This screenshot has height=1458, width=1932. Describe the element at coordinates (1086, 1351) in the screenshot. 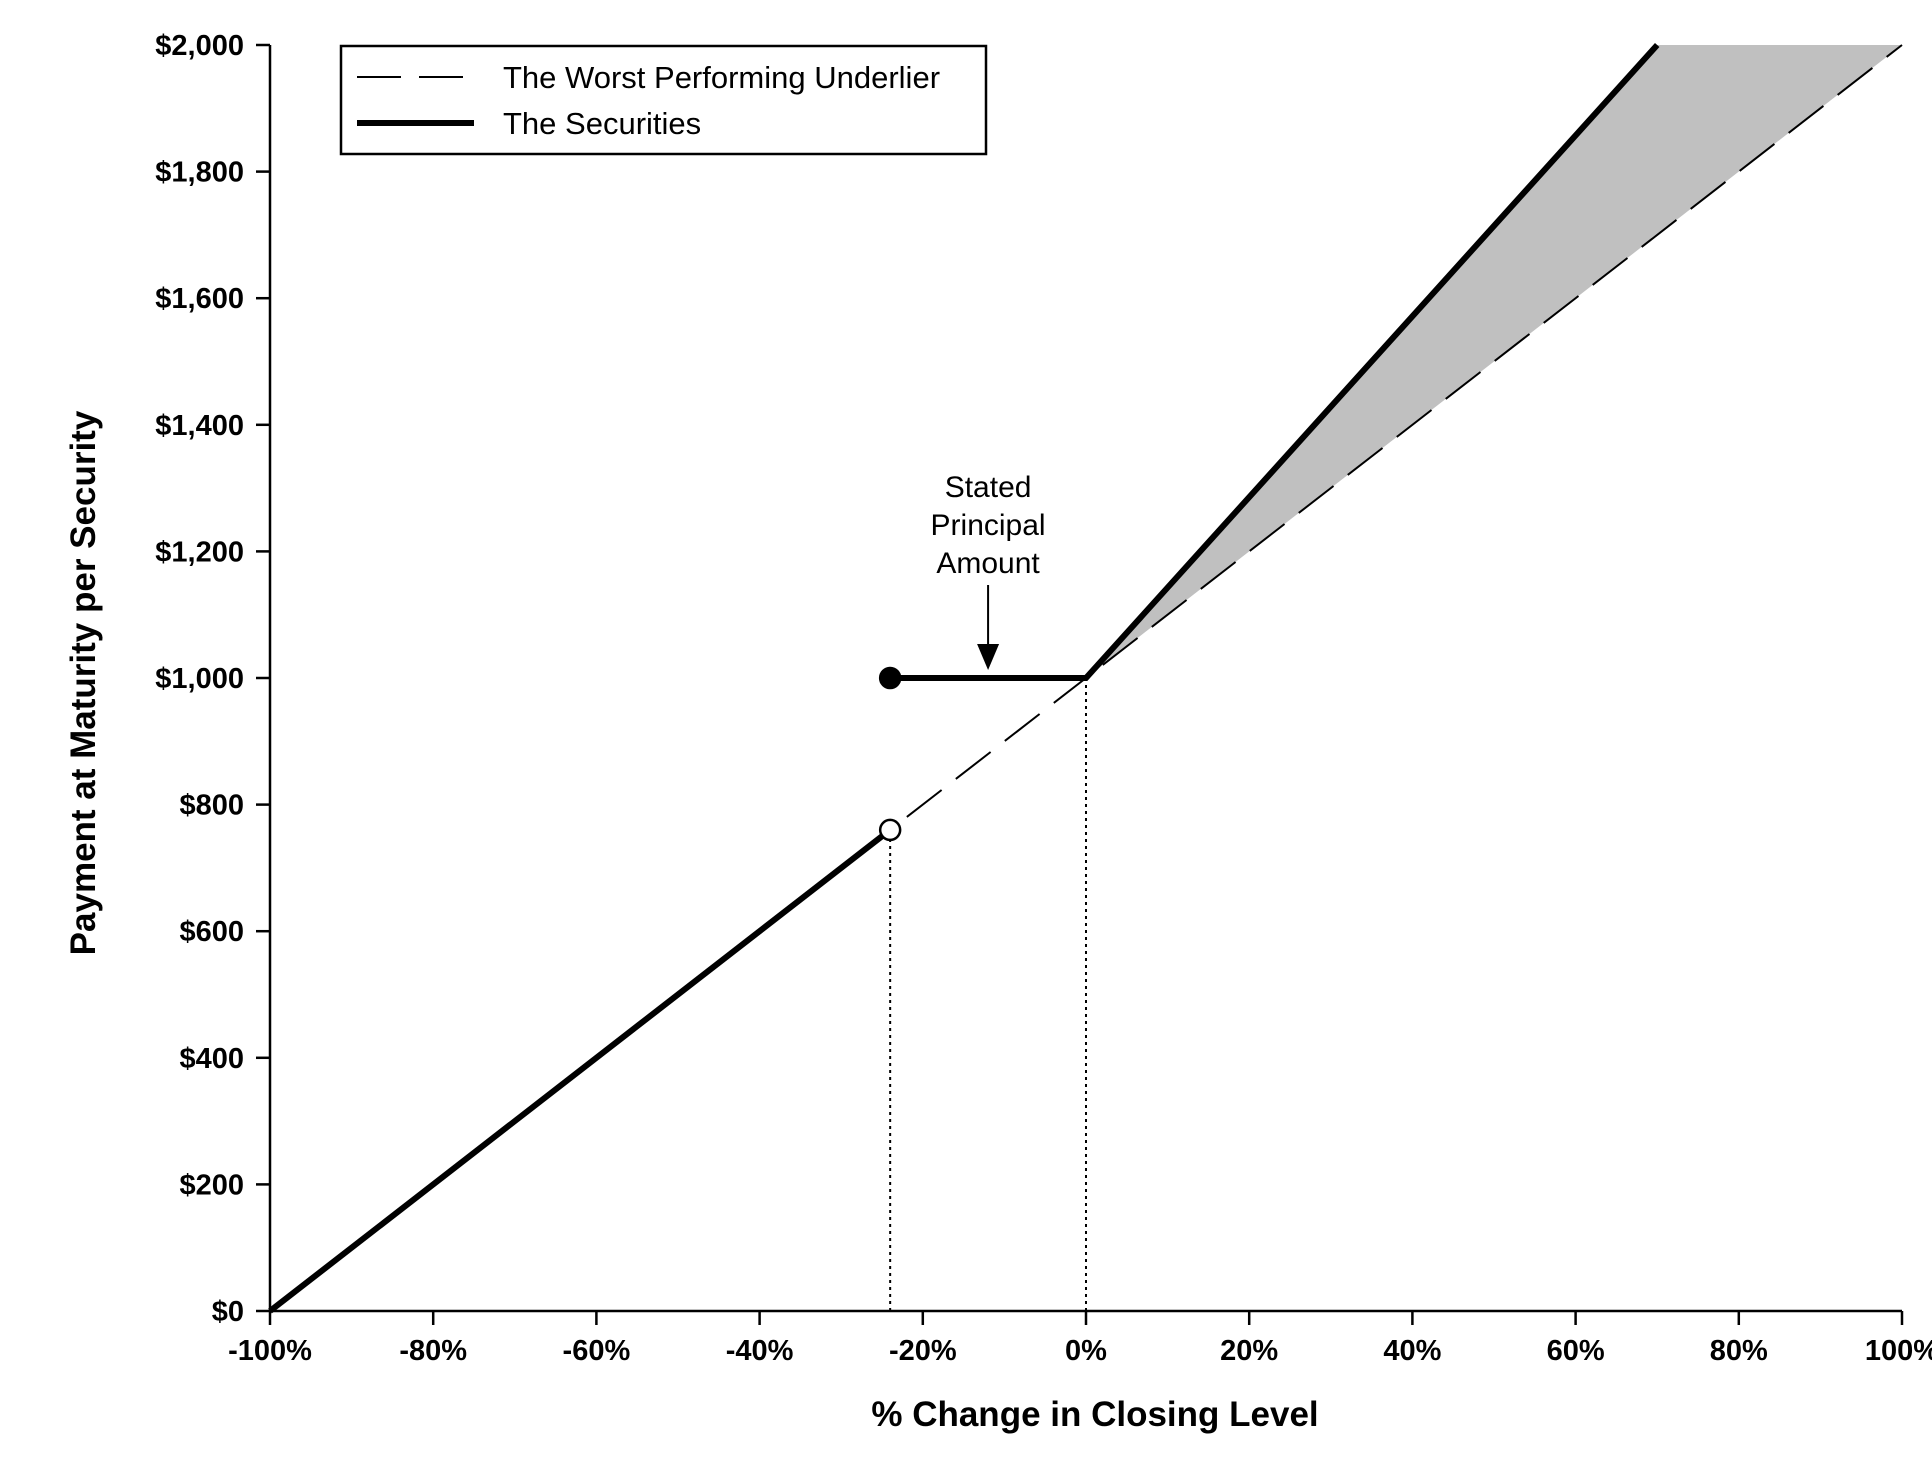

I see `x-tick-label: 0%` at that location.